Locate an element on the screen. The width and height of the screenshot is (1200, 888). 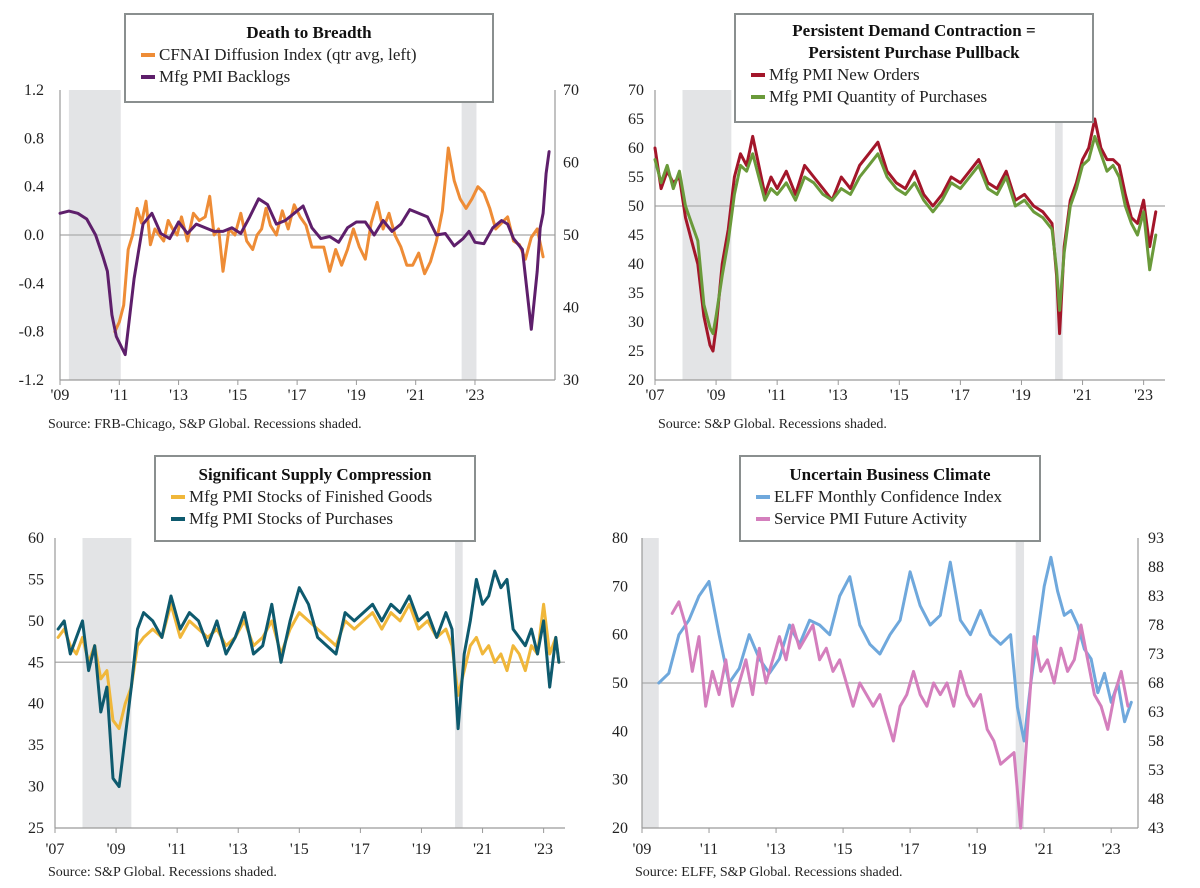
chart-title: Significant Supply Compression is located at coordinates (315, 474).